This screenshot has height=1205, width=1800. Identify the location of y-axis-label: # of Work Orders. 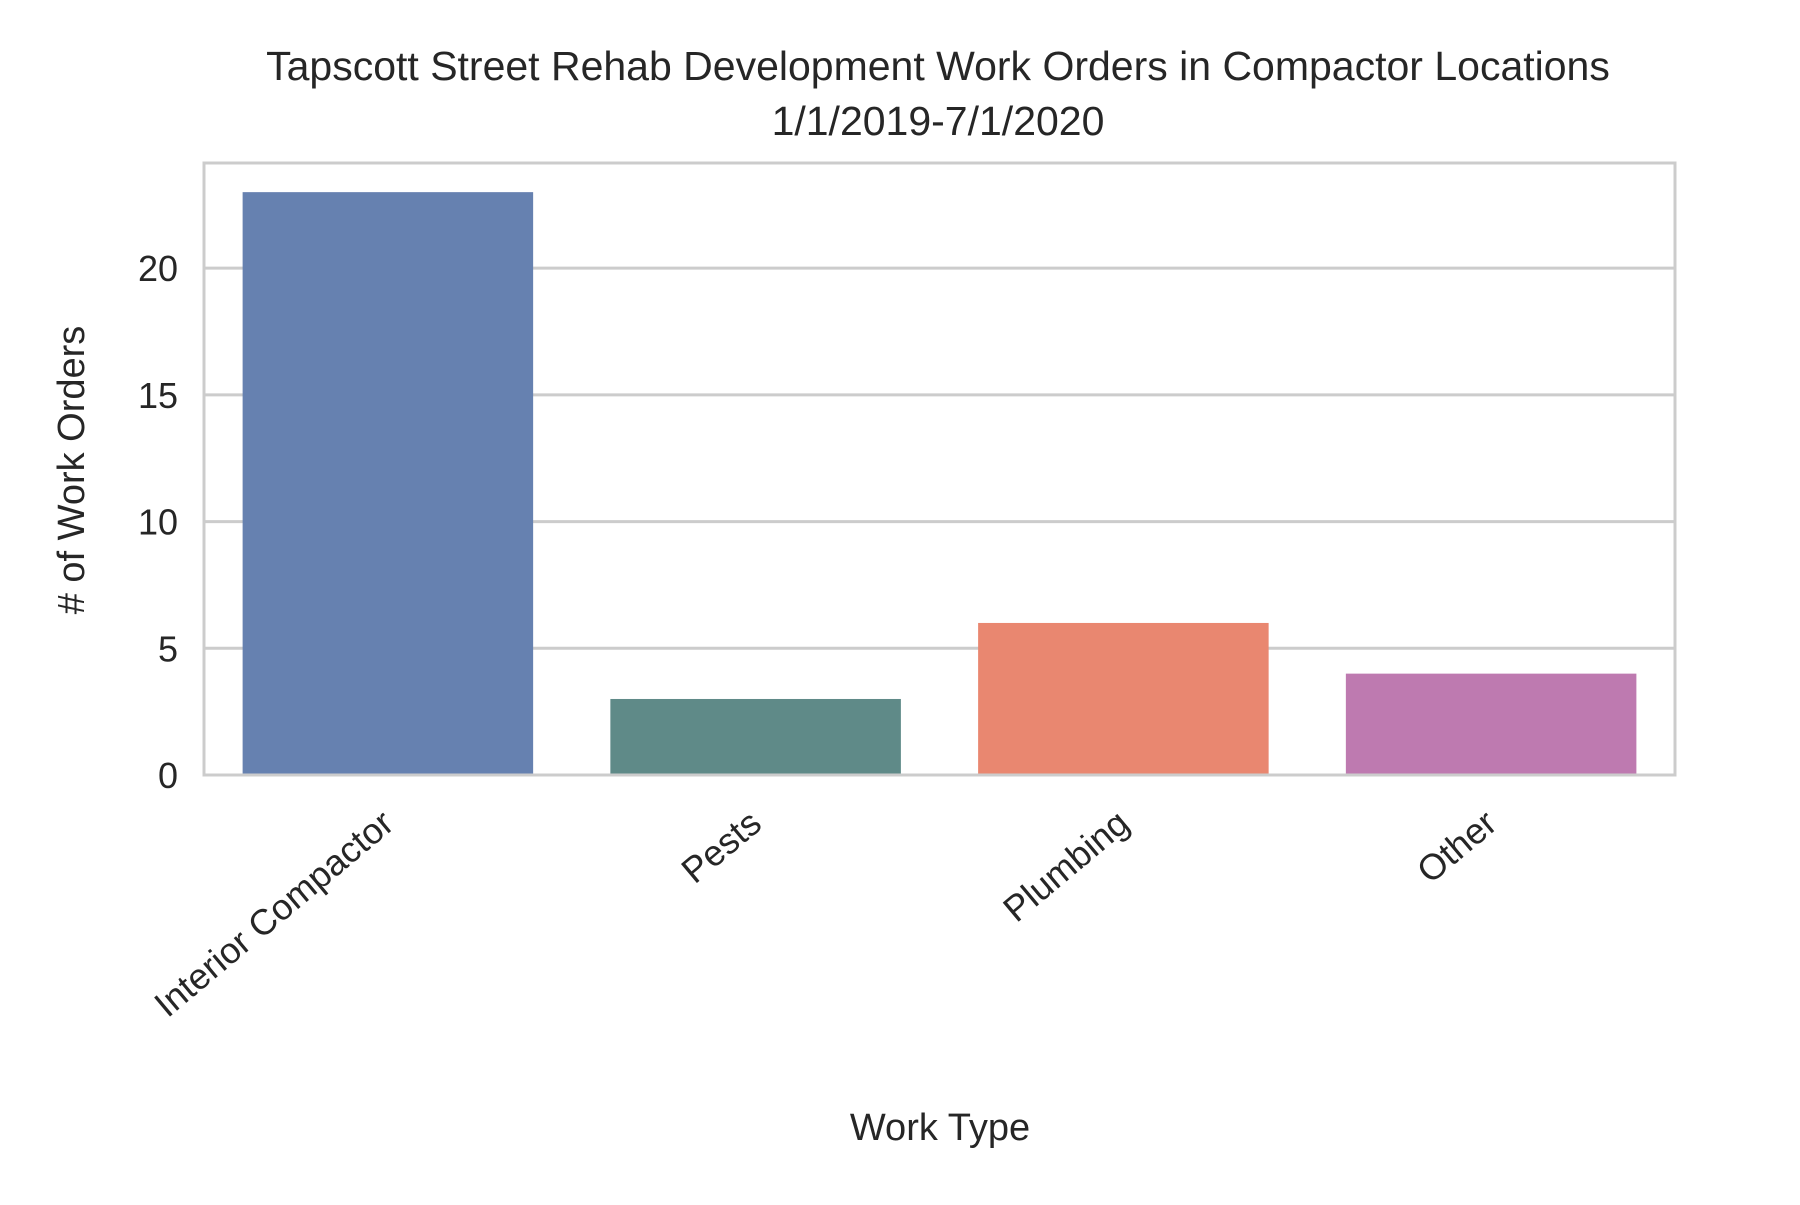
(72, 470).